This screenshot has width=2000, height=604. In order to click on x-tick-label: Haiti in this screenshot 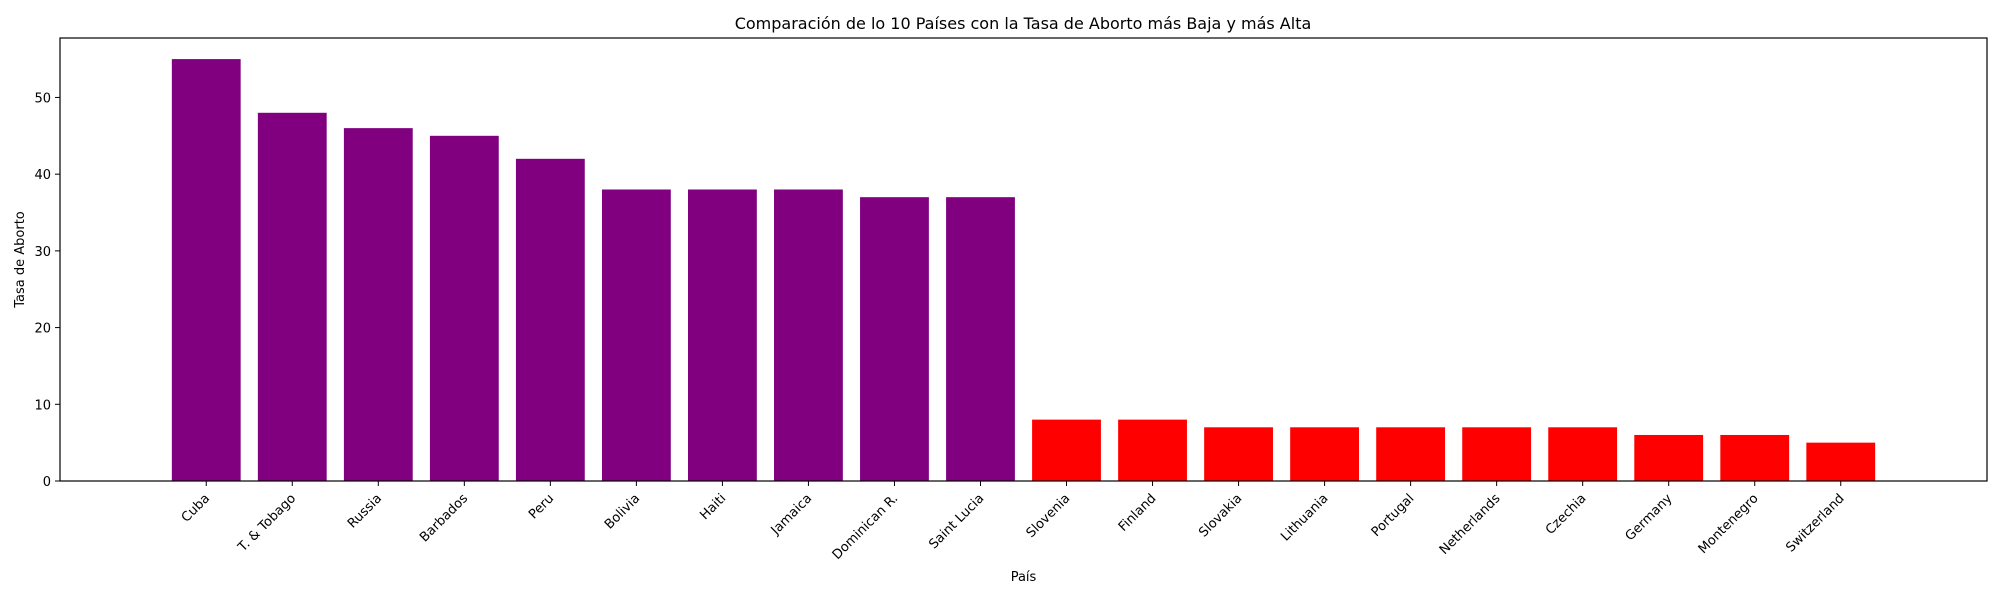, I will do `click(713, 507)`.